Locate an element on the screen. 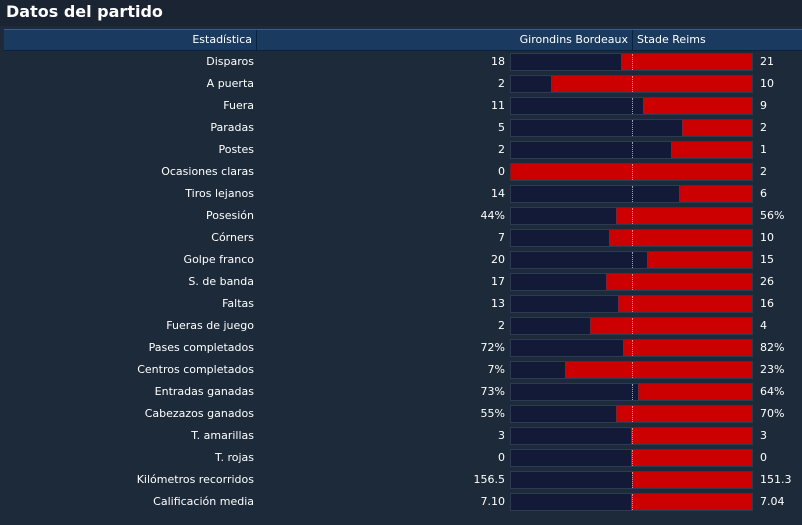  stat-label: Disparos is located at coordinates (230, 61).